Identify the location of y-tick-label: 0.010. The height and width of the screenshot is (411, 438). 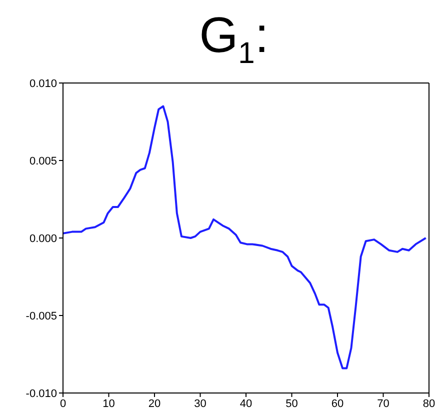
(43, 84).